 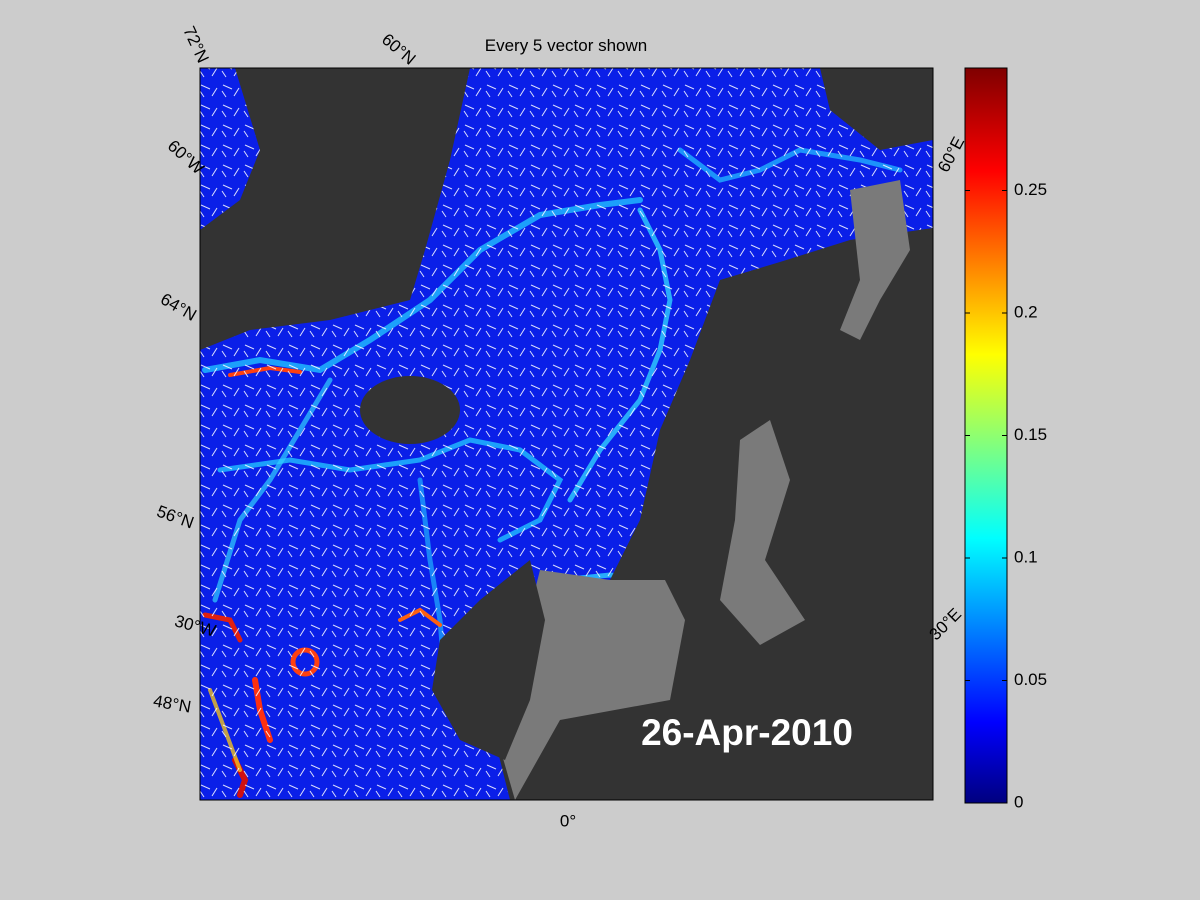 I want to click on date-label: 26-Apr-2010, so click(x=747, y=732).